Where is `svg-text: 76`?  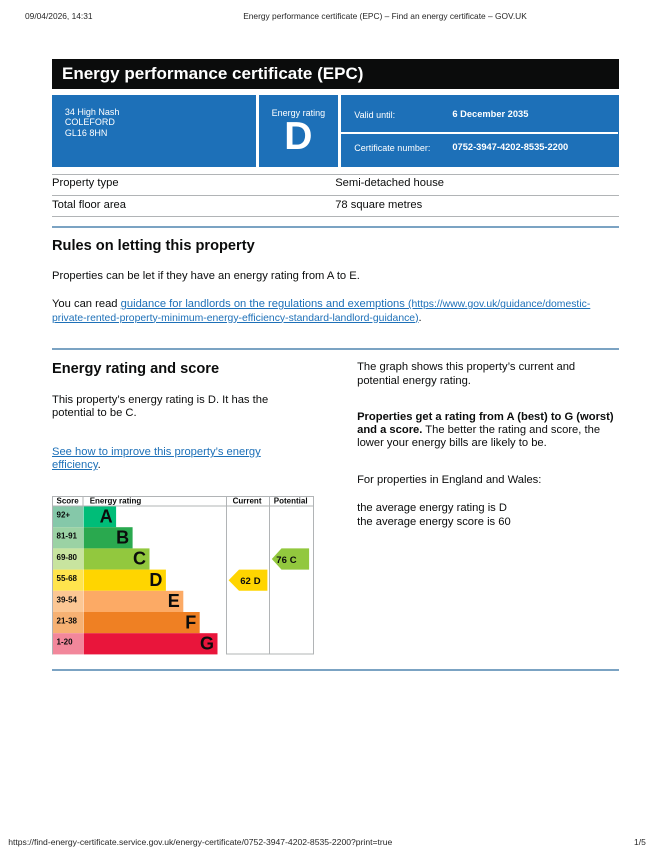
svg-text: 76 is located at coordinates (281, 560).